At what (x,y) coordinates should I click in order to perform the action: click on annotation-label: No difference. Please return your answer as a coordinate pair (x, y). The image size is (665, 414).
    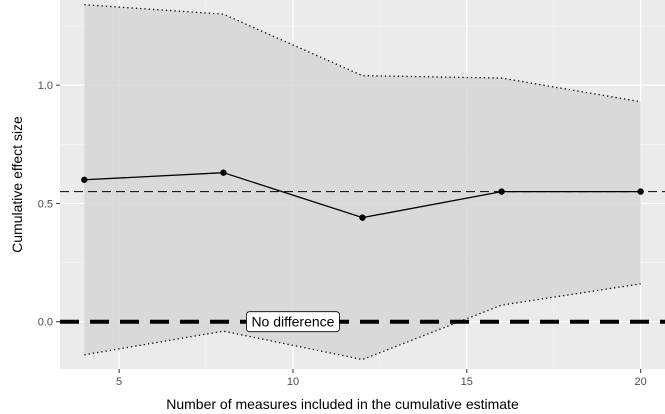
    Looking at the image, I should click on (292, 322).